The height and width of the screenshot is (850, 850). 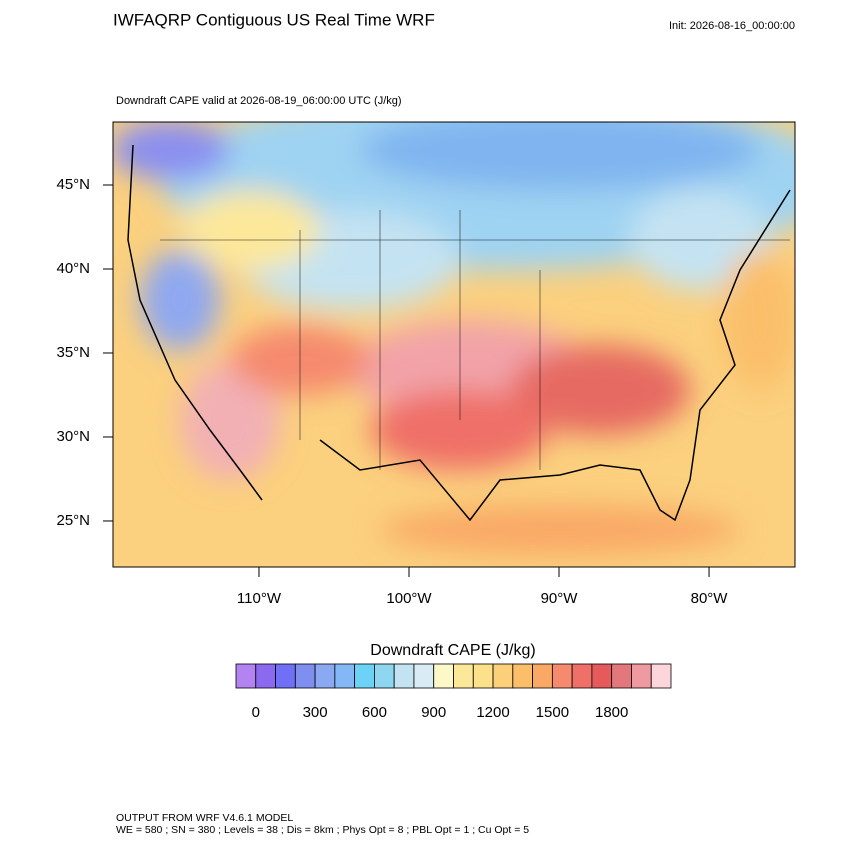 What do you see at coordinates (611, 712) in the screenshot?
I see `colorbar-label: 1800` at bounding box center [611, 712].